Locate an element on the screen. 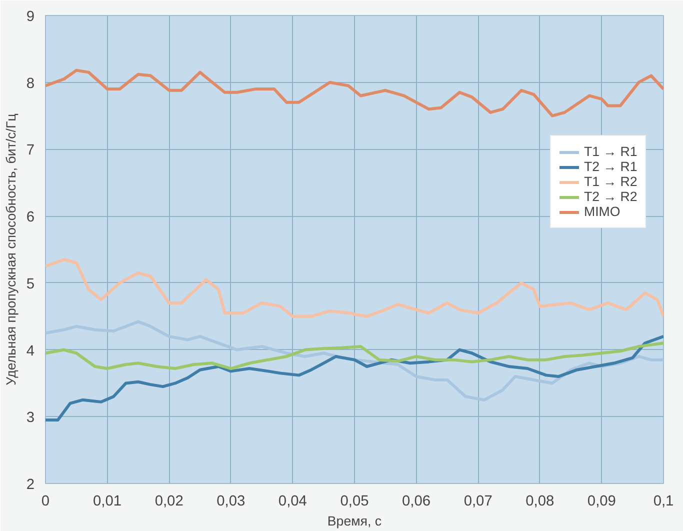  y-tick-label: 4 is located at coordinates (30, 351).